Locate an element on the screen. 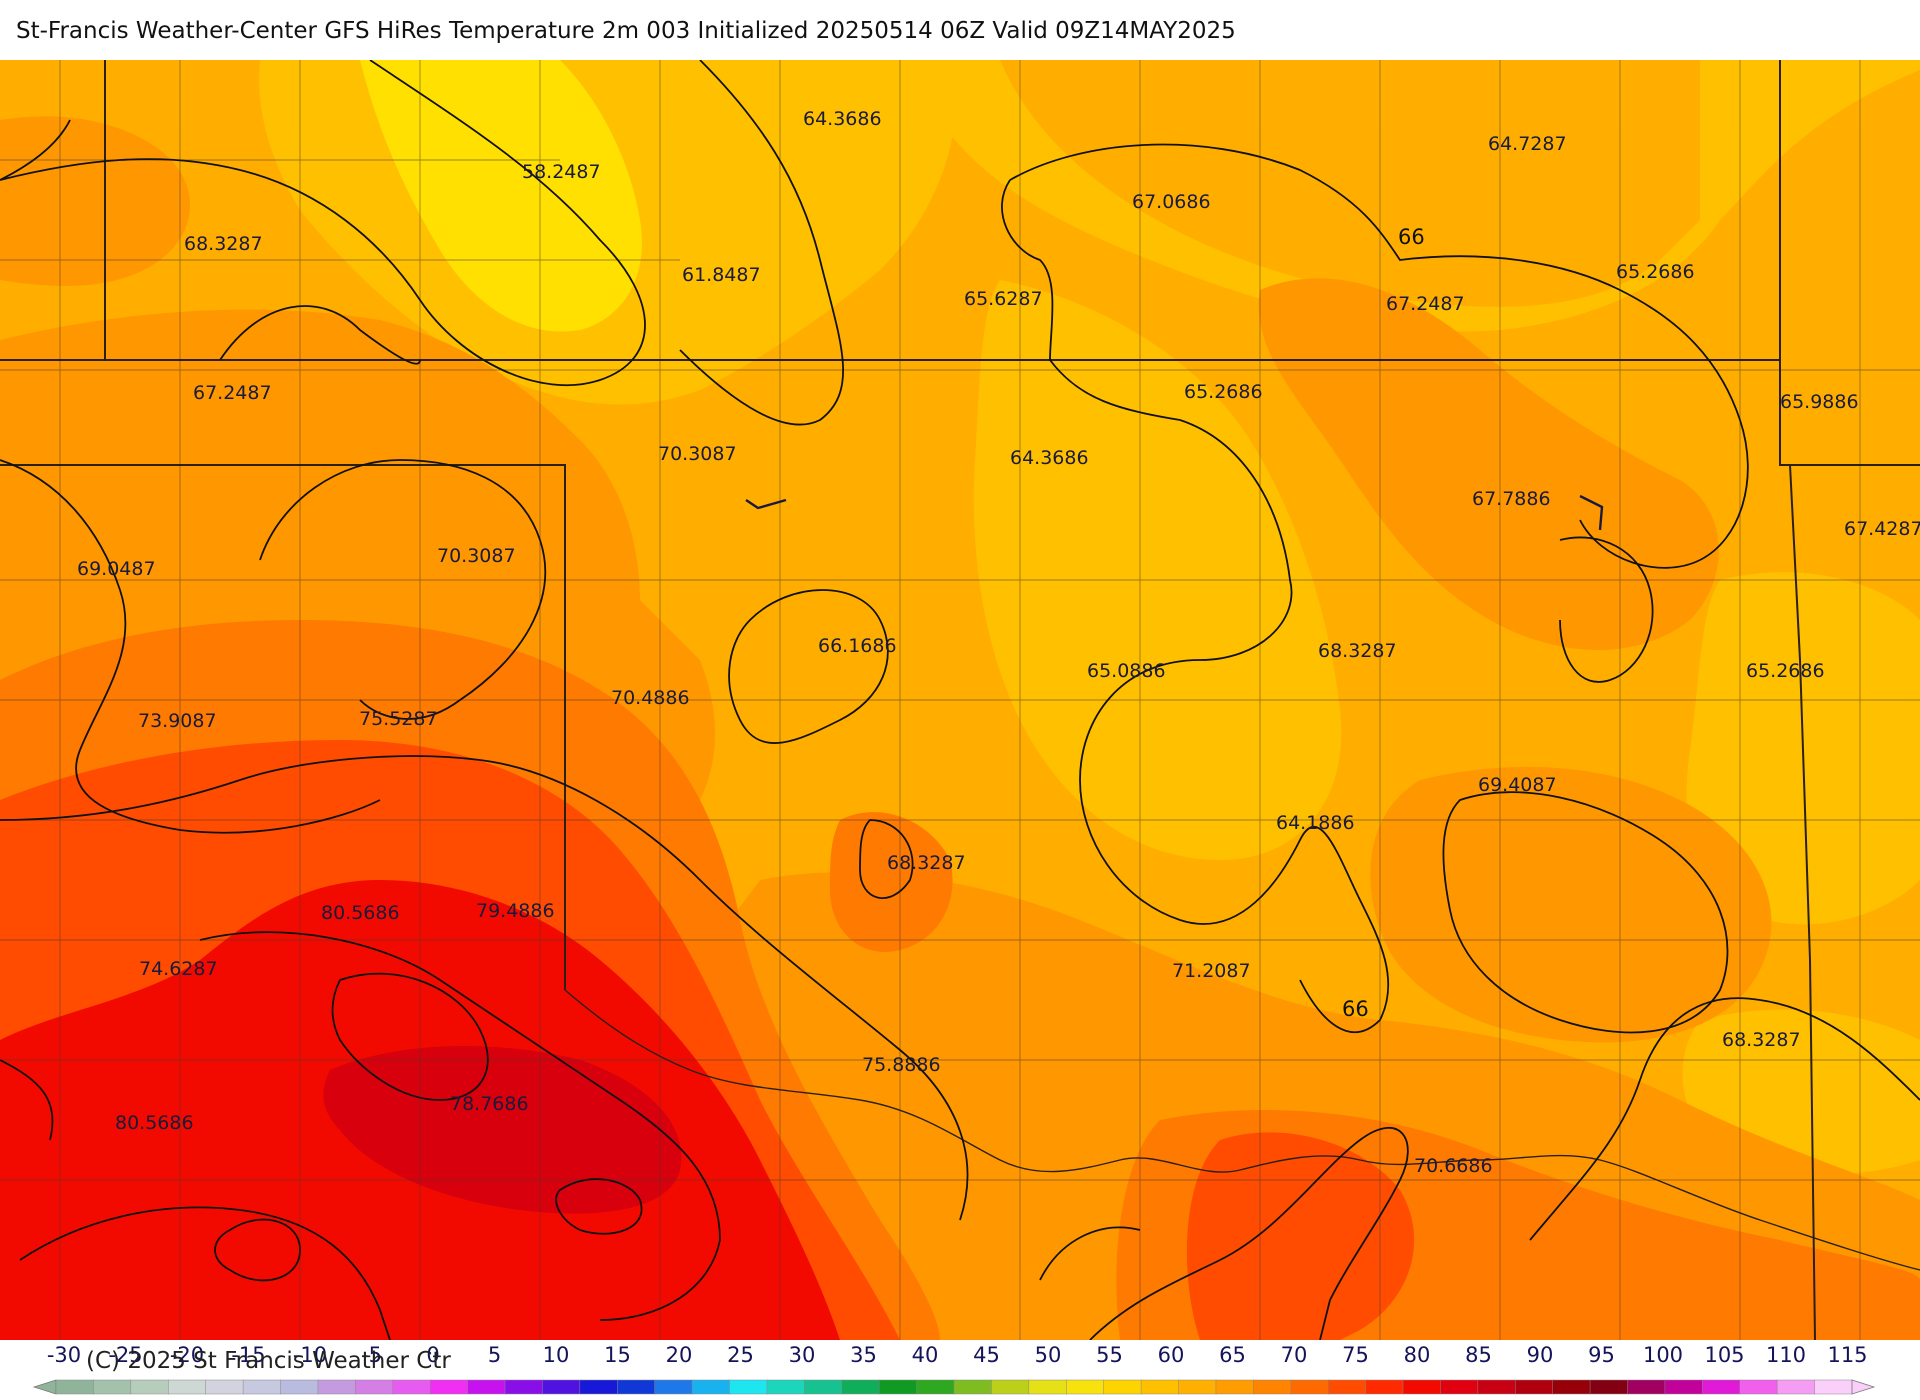 The width and height of the screenshot is (1920, 1400). legend-tick-label: 105 is located at coordinates (1724, 1355).